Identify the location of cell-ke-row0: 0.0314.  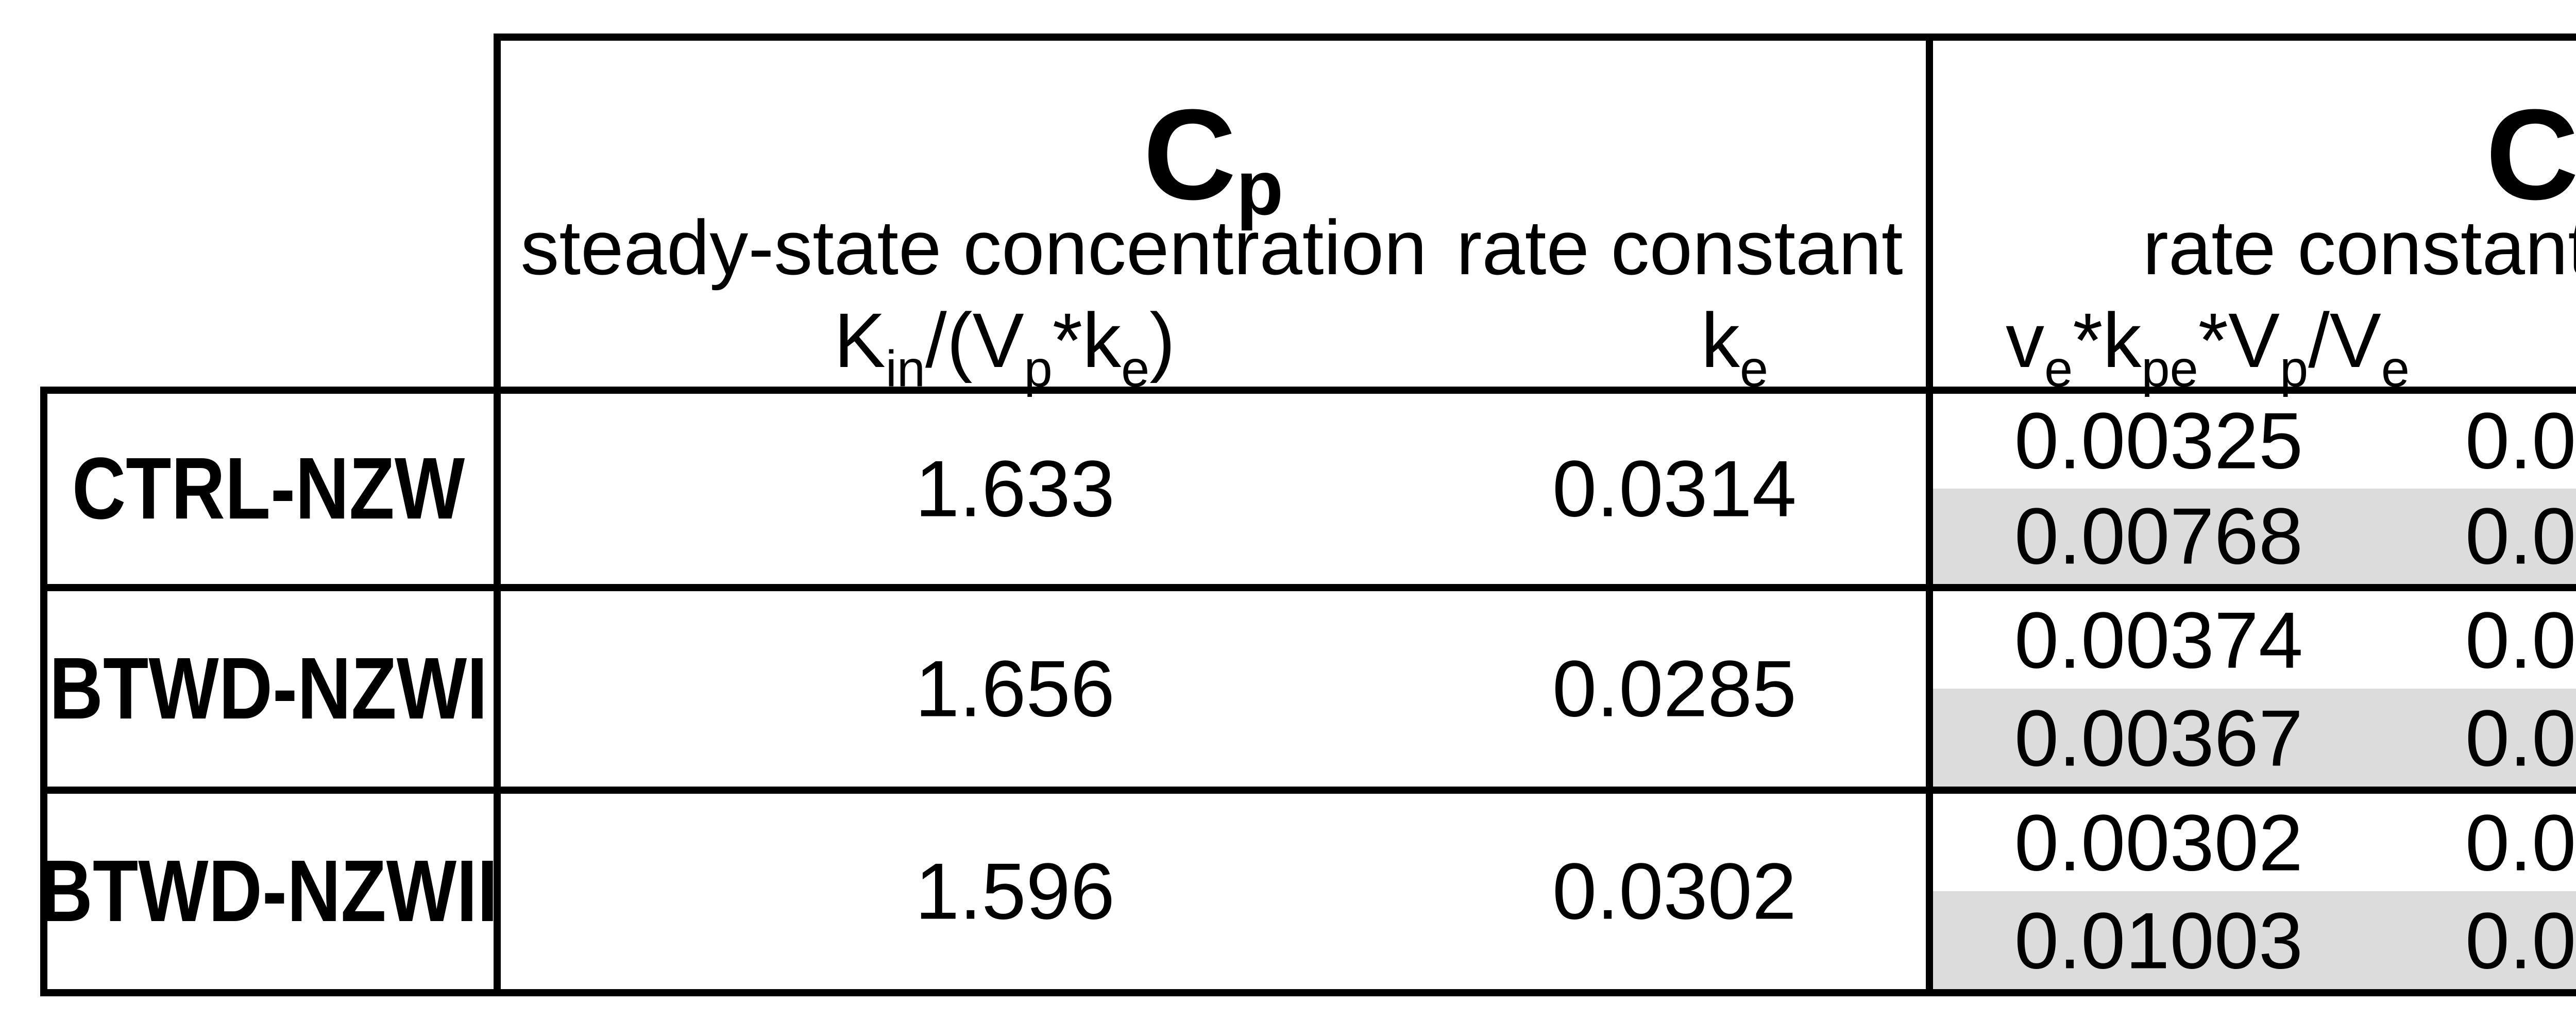
(1674, 488).